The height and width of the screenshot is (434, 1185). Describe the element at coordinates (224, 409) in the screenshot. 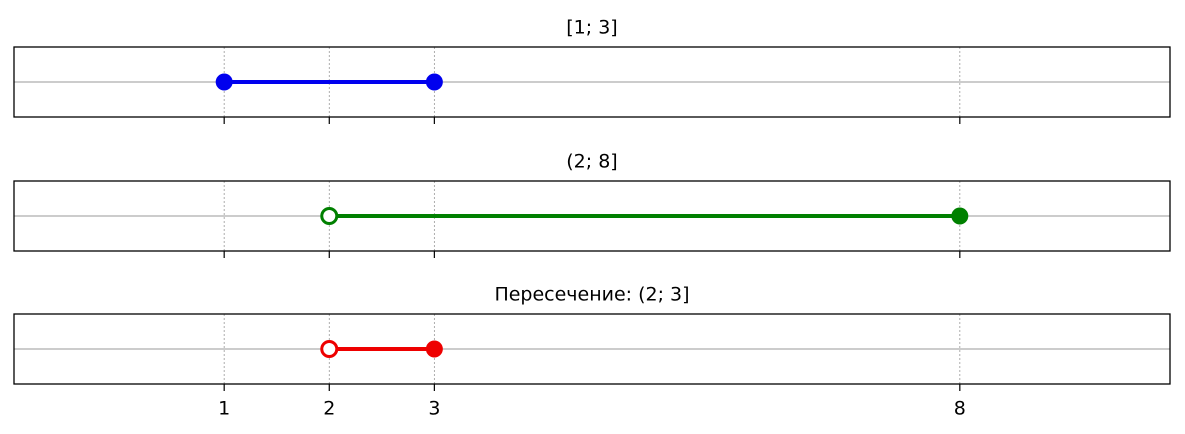

I see `x-tick-label: 1` at that location.